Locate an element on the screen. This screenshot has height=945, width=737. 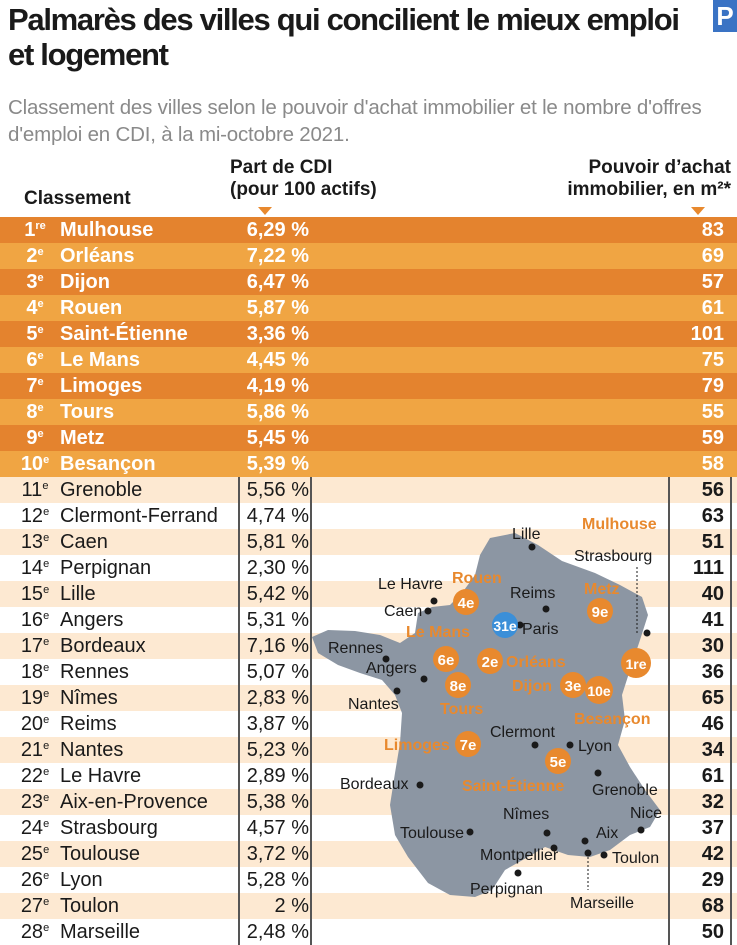
rank-cell: 17e is located at coordinates (35, 646).